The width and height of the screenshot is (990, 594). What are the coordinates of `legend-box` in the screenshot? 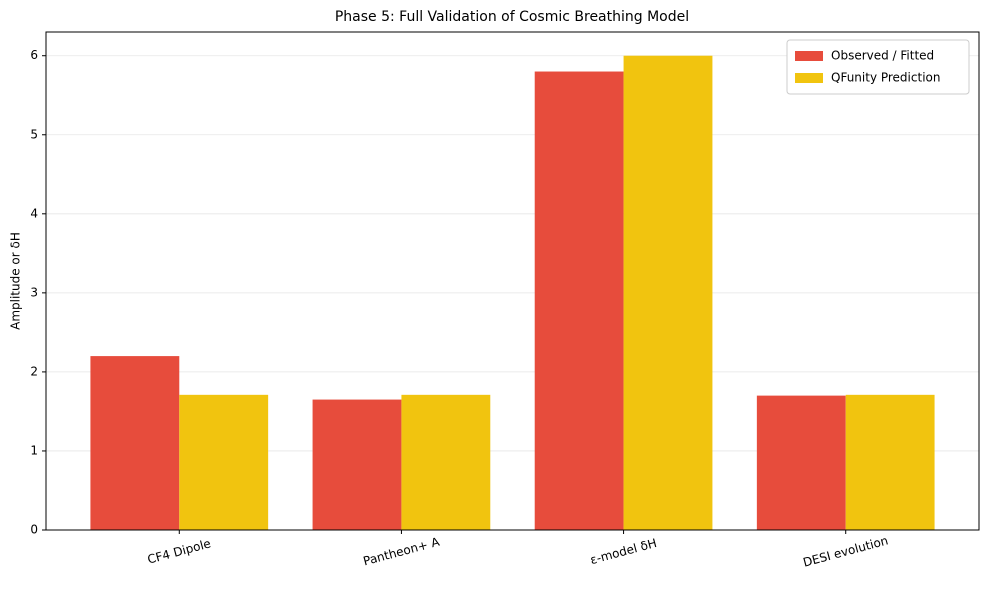 It's located at (878, 67).